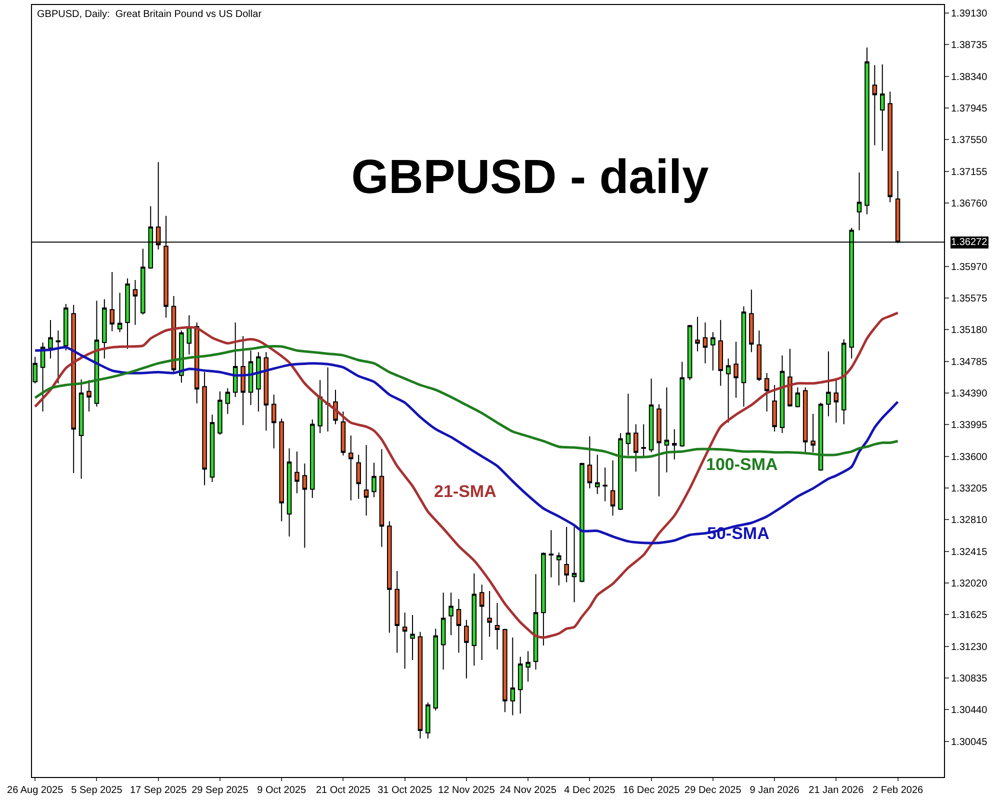 This screenshot has height=800, width=1000. I want to click on y-tick-label: 1.38340, so click(969, 77).